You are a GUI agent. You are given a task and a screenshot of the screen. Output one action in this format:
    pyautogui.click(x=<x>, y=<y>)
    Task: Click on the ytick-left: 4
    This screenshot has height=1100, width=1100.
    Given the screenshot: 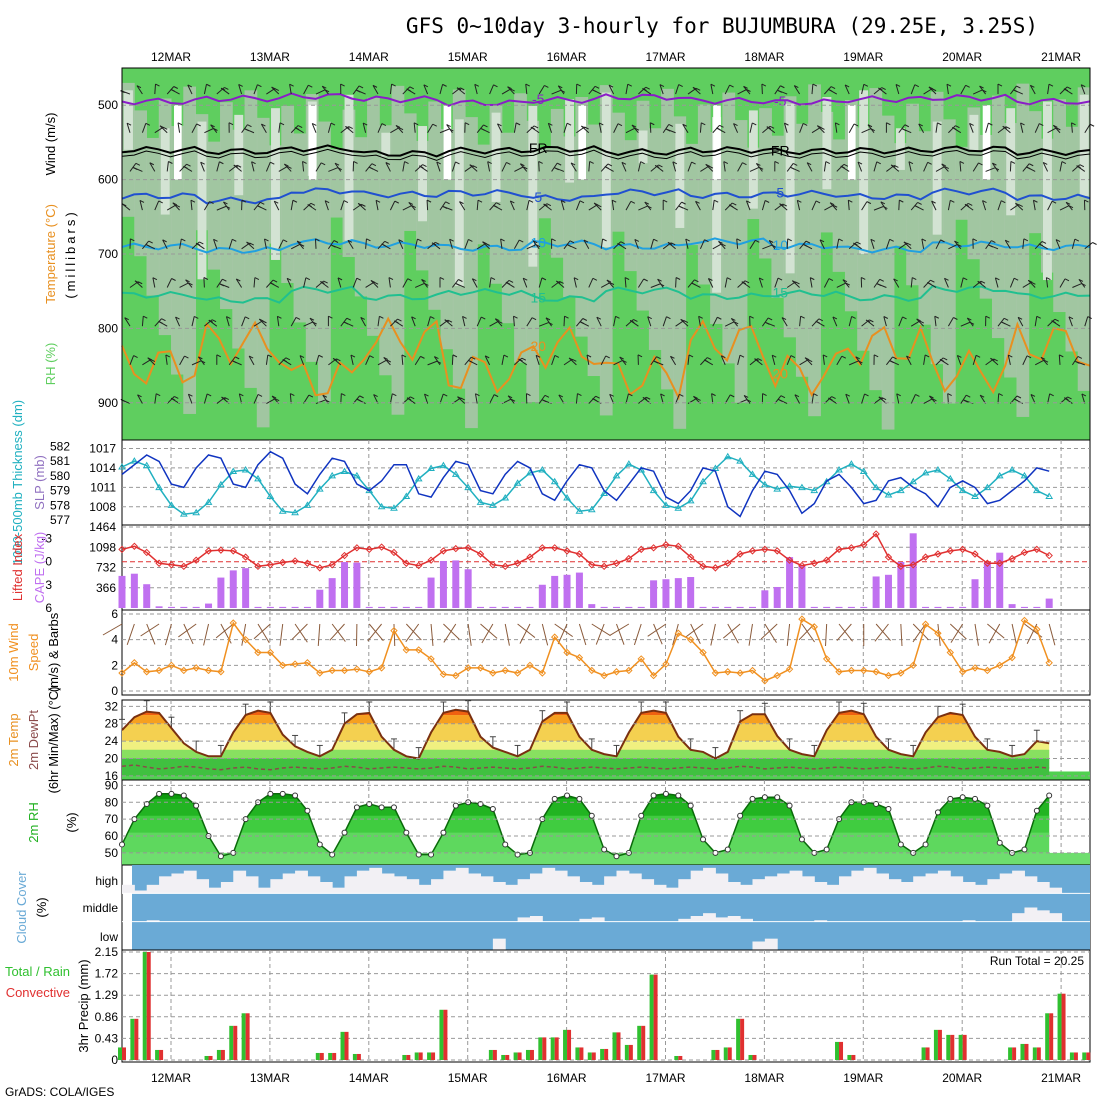 What is the action you would take?
    pyautogui.click(x=114, y=640)
    